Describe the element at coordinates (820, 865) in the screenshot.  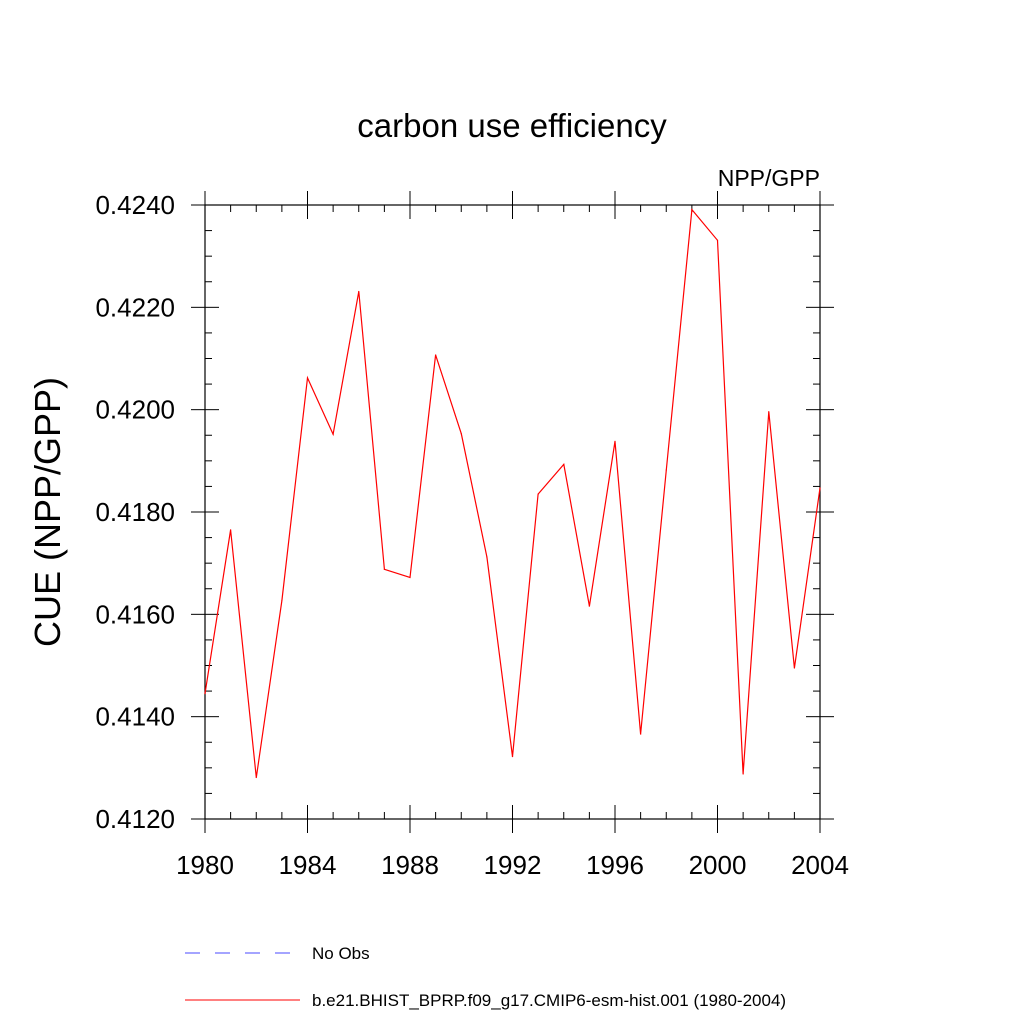
I see `x-tick-label: 2004` at that location.